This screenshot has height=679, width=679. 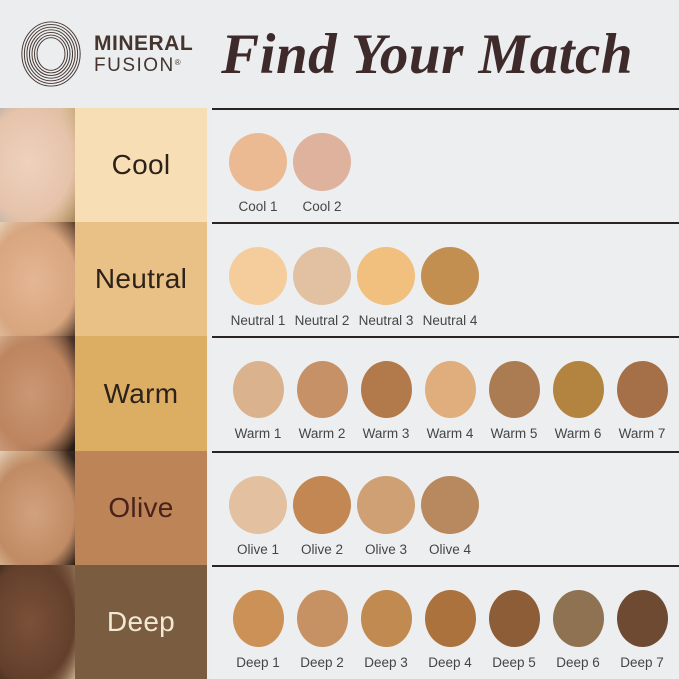 I want to click on registered-mark: ®, so click(x=177, y=62).